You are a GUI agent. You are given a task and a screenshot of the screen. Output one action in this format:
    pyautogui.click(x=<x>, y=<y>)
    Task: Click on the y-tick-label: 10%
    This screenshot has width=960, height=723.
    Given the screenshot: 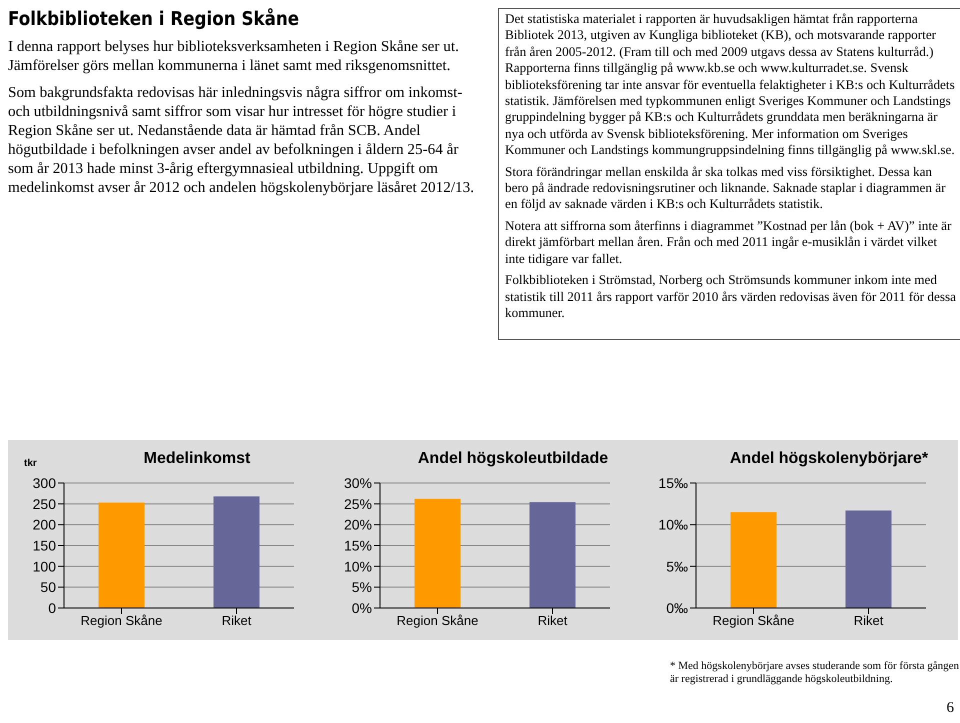 What is the action you would take?
    pyautogui.click(x=358, y=566)
    